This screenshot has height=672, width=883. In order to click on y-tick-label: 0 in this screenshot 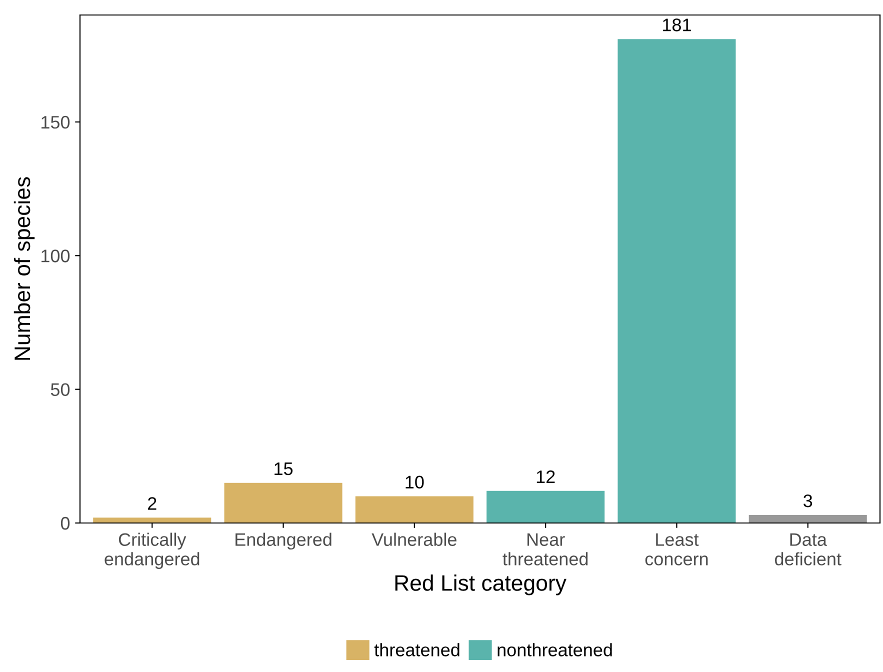, I will do `click(65, 523)`.